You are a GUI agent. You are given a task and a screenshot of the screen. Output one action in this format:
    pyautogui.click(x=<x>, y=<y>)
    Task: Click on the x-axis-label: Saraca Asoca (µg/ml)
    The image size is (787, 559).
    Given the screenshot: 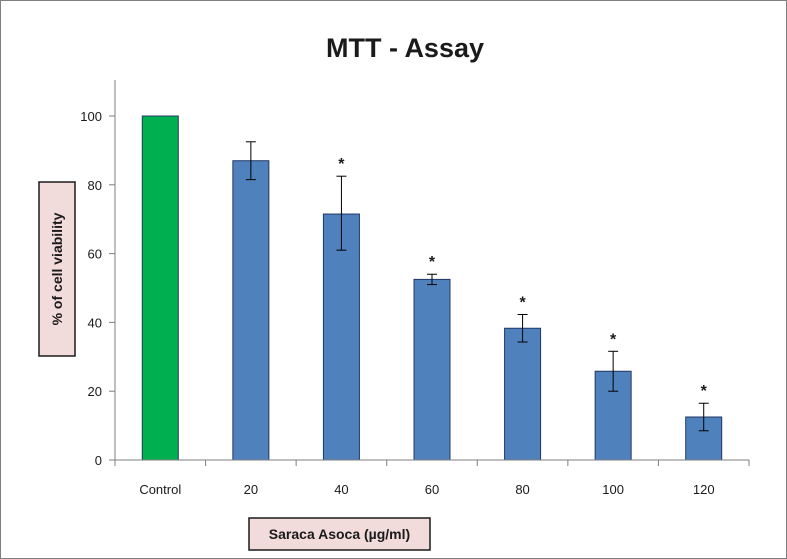 What is the action you would take?
    pyautogui.click(x=339, y=534)
    